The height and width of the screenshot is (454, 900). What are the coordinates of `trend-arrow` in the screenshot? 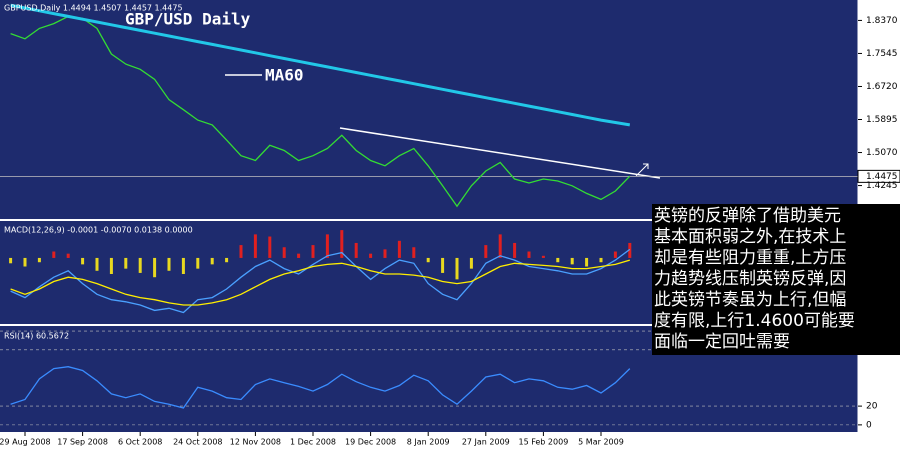 It's located at (642, 170).